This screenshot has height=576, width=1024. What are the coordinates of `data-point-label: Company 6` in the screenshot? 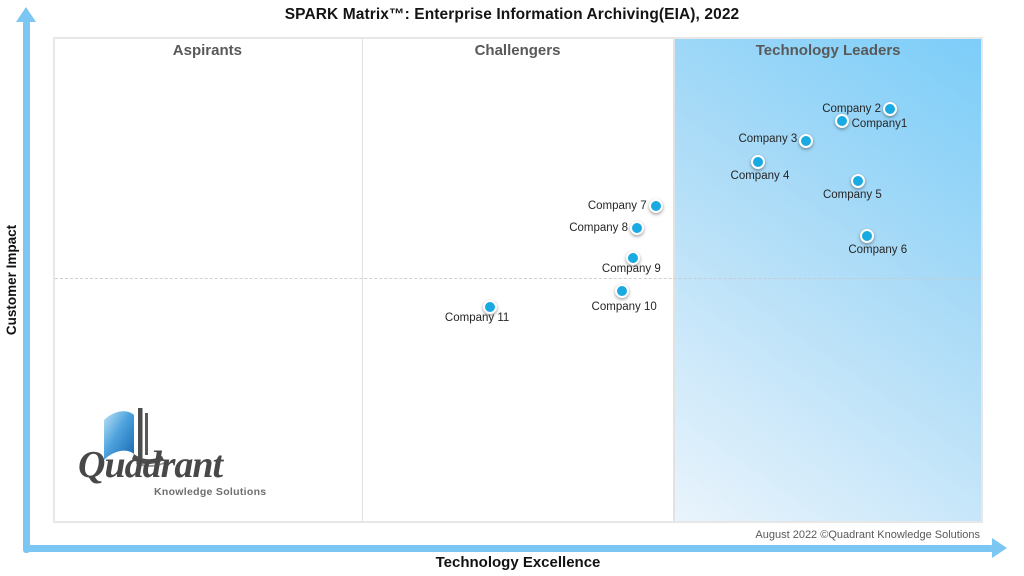 It's located at (878, 249).